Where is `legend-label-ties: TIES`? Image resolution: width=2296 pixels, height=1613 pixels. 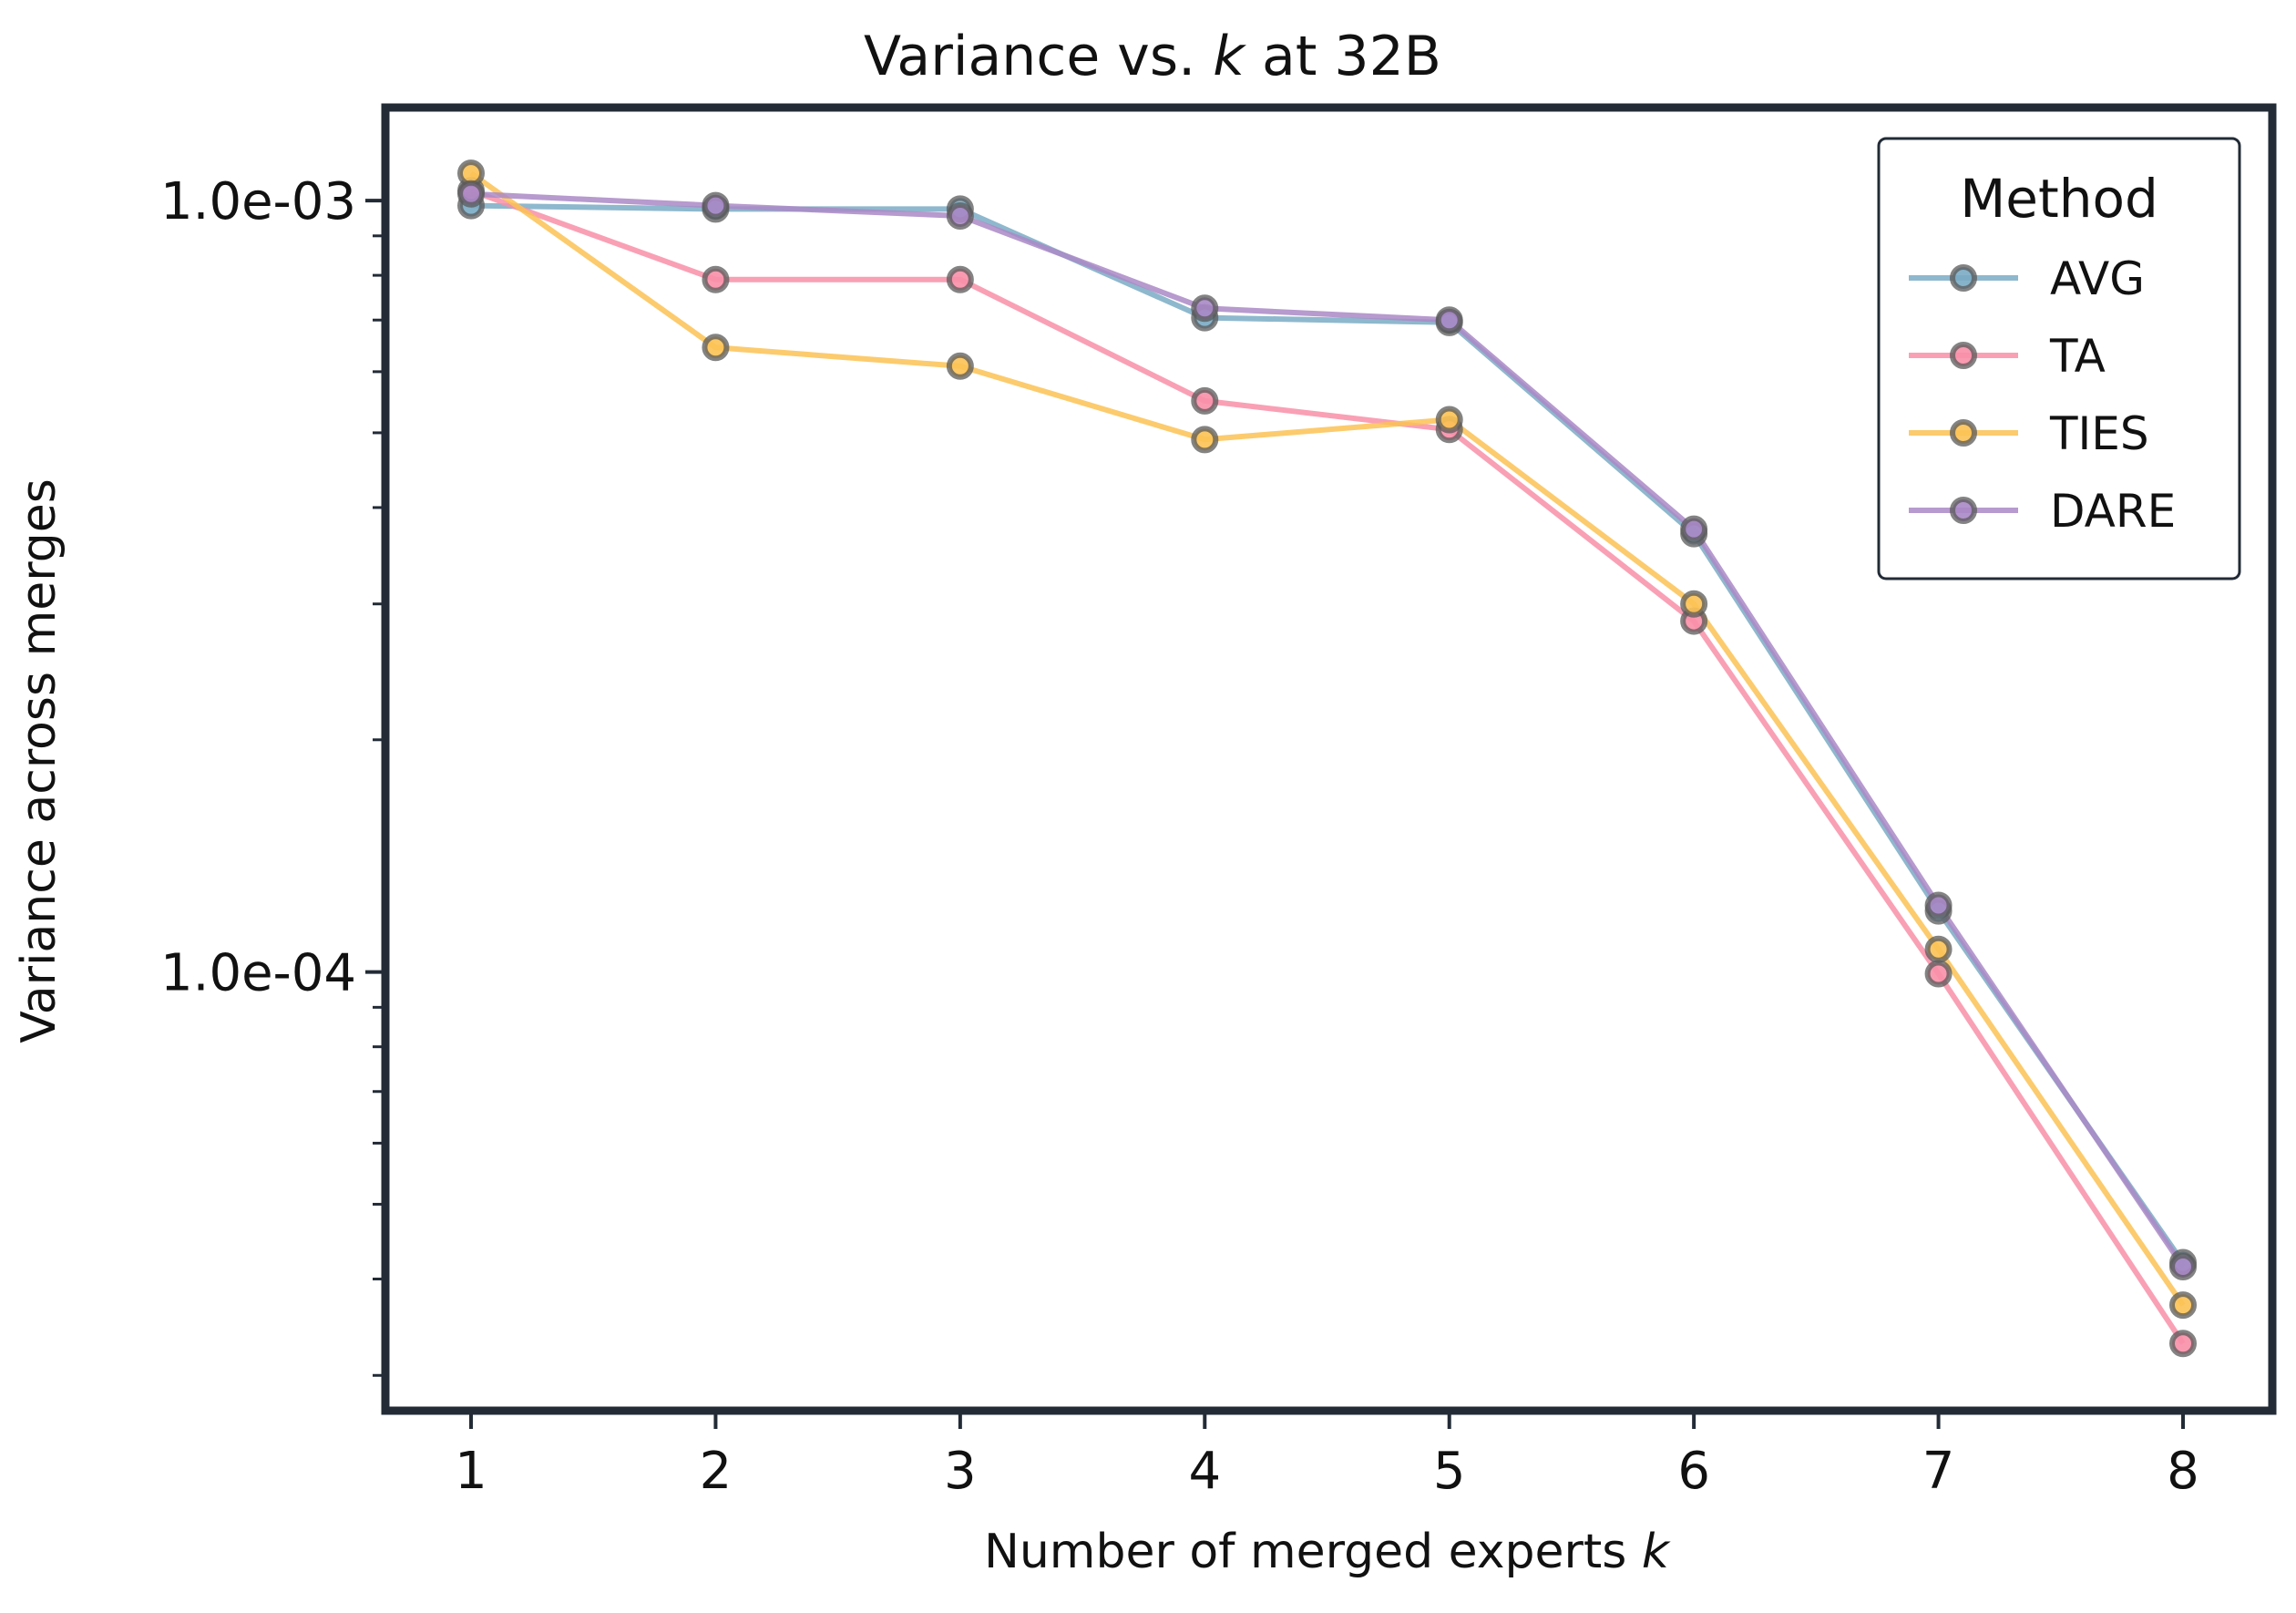 legend-label-ties: TIES is located at coordinates (2099, 433).